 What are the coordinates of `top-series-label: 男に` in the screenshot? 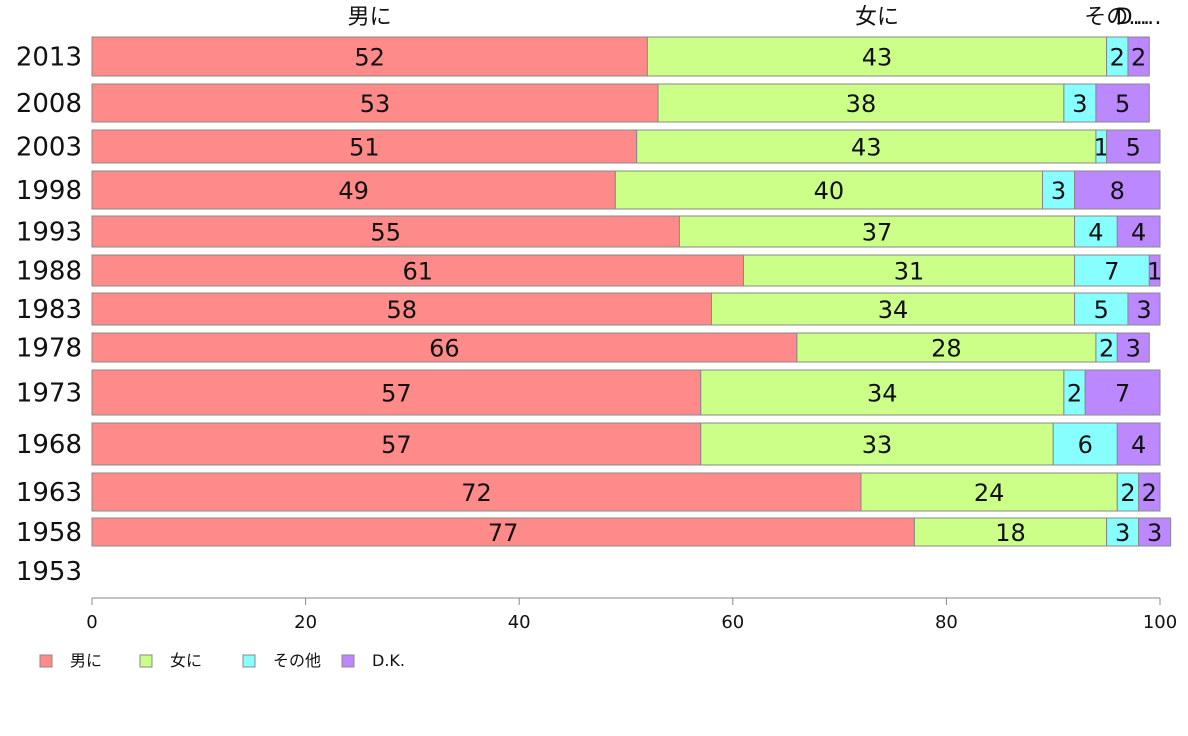 It's located at (370, 17).